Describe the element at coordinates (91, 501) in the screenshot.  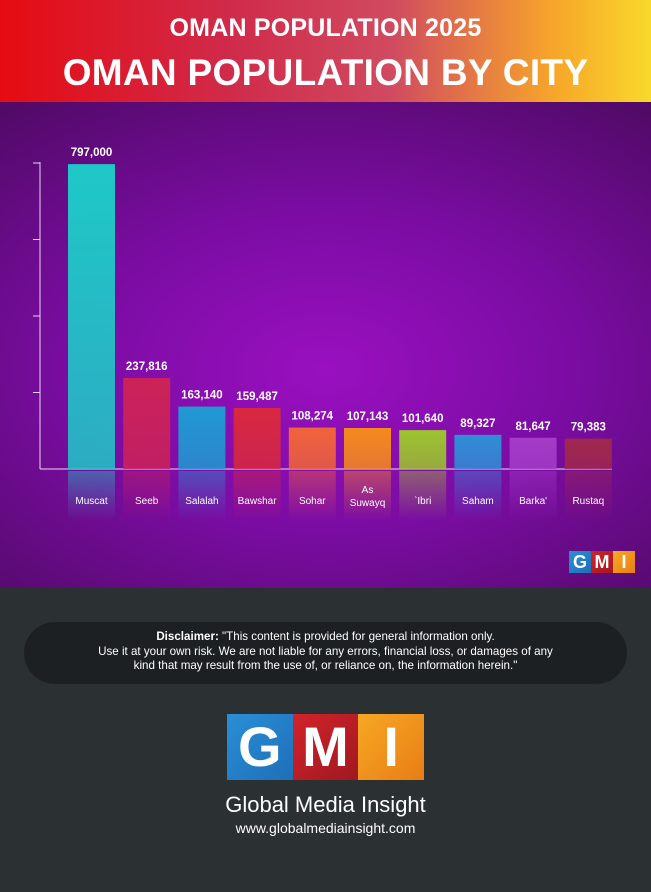
I see `category-label-0: Muscat` at that location.